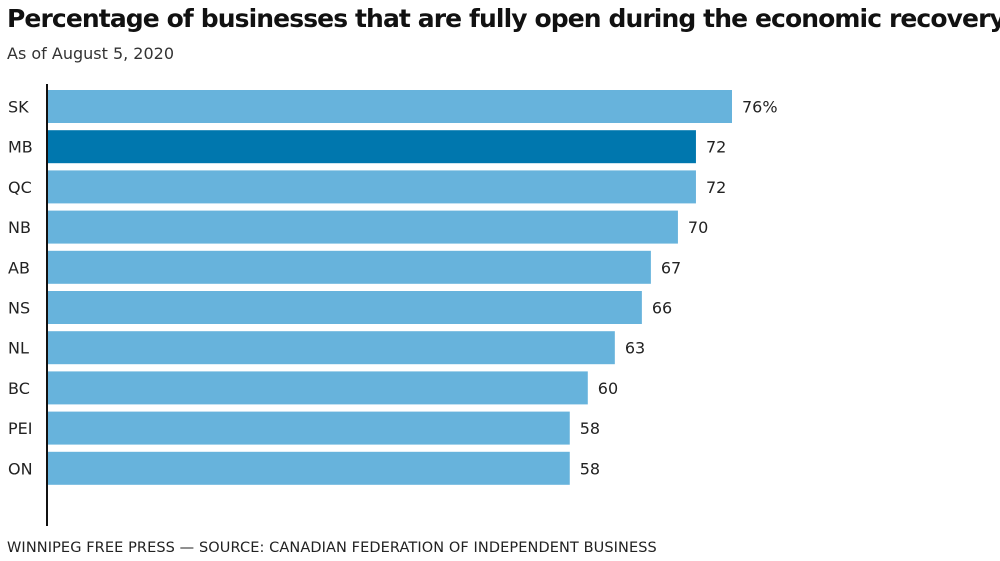 Image resolution: width=1000 pixels, height=561 pixels. Describe the element at coordinates (18, 107) in the screenshot. I see `category-label-sk: SK` at that location.